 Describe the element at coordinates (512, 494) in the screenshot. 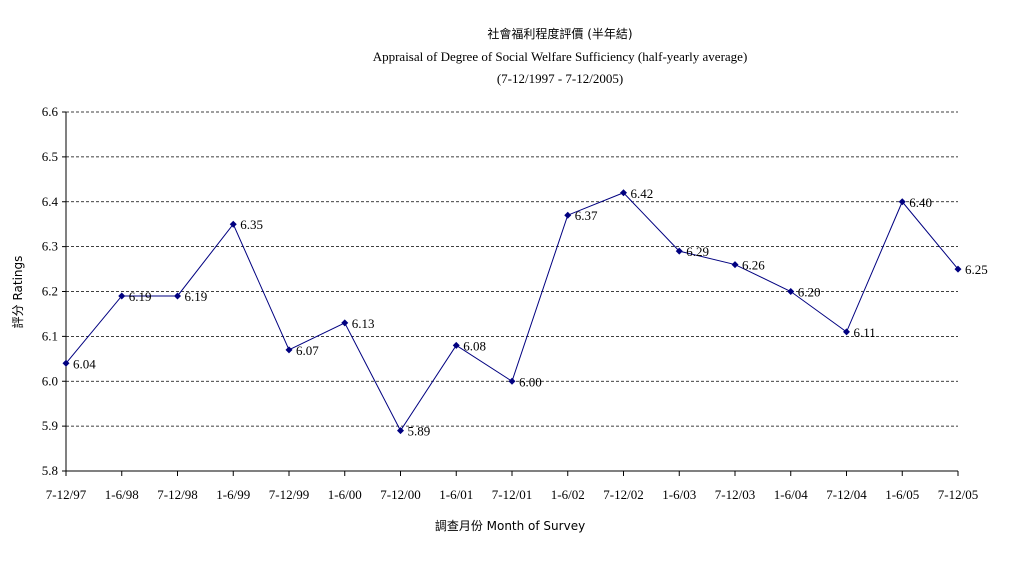

I see `x-tick-label: 7-12/01` at that location.